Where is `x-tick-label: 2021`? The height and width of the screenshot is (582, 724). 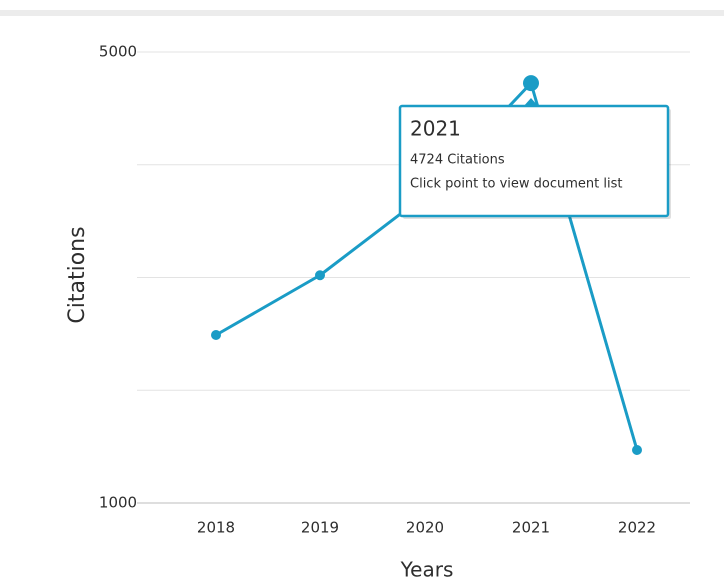
x-tick-label: 2021 is located at coordinates (531, 528).